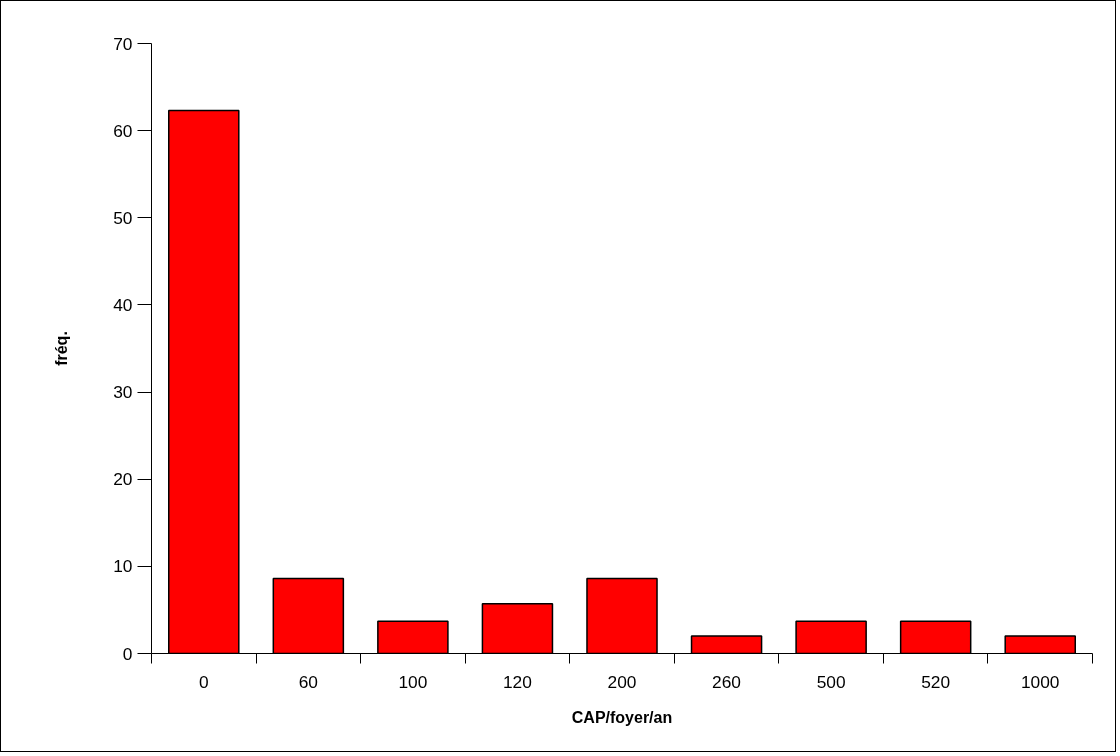  Describe the element at coordinates (123, 130) in the screenshot. I see `y-tick-label: 60` at that location.